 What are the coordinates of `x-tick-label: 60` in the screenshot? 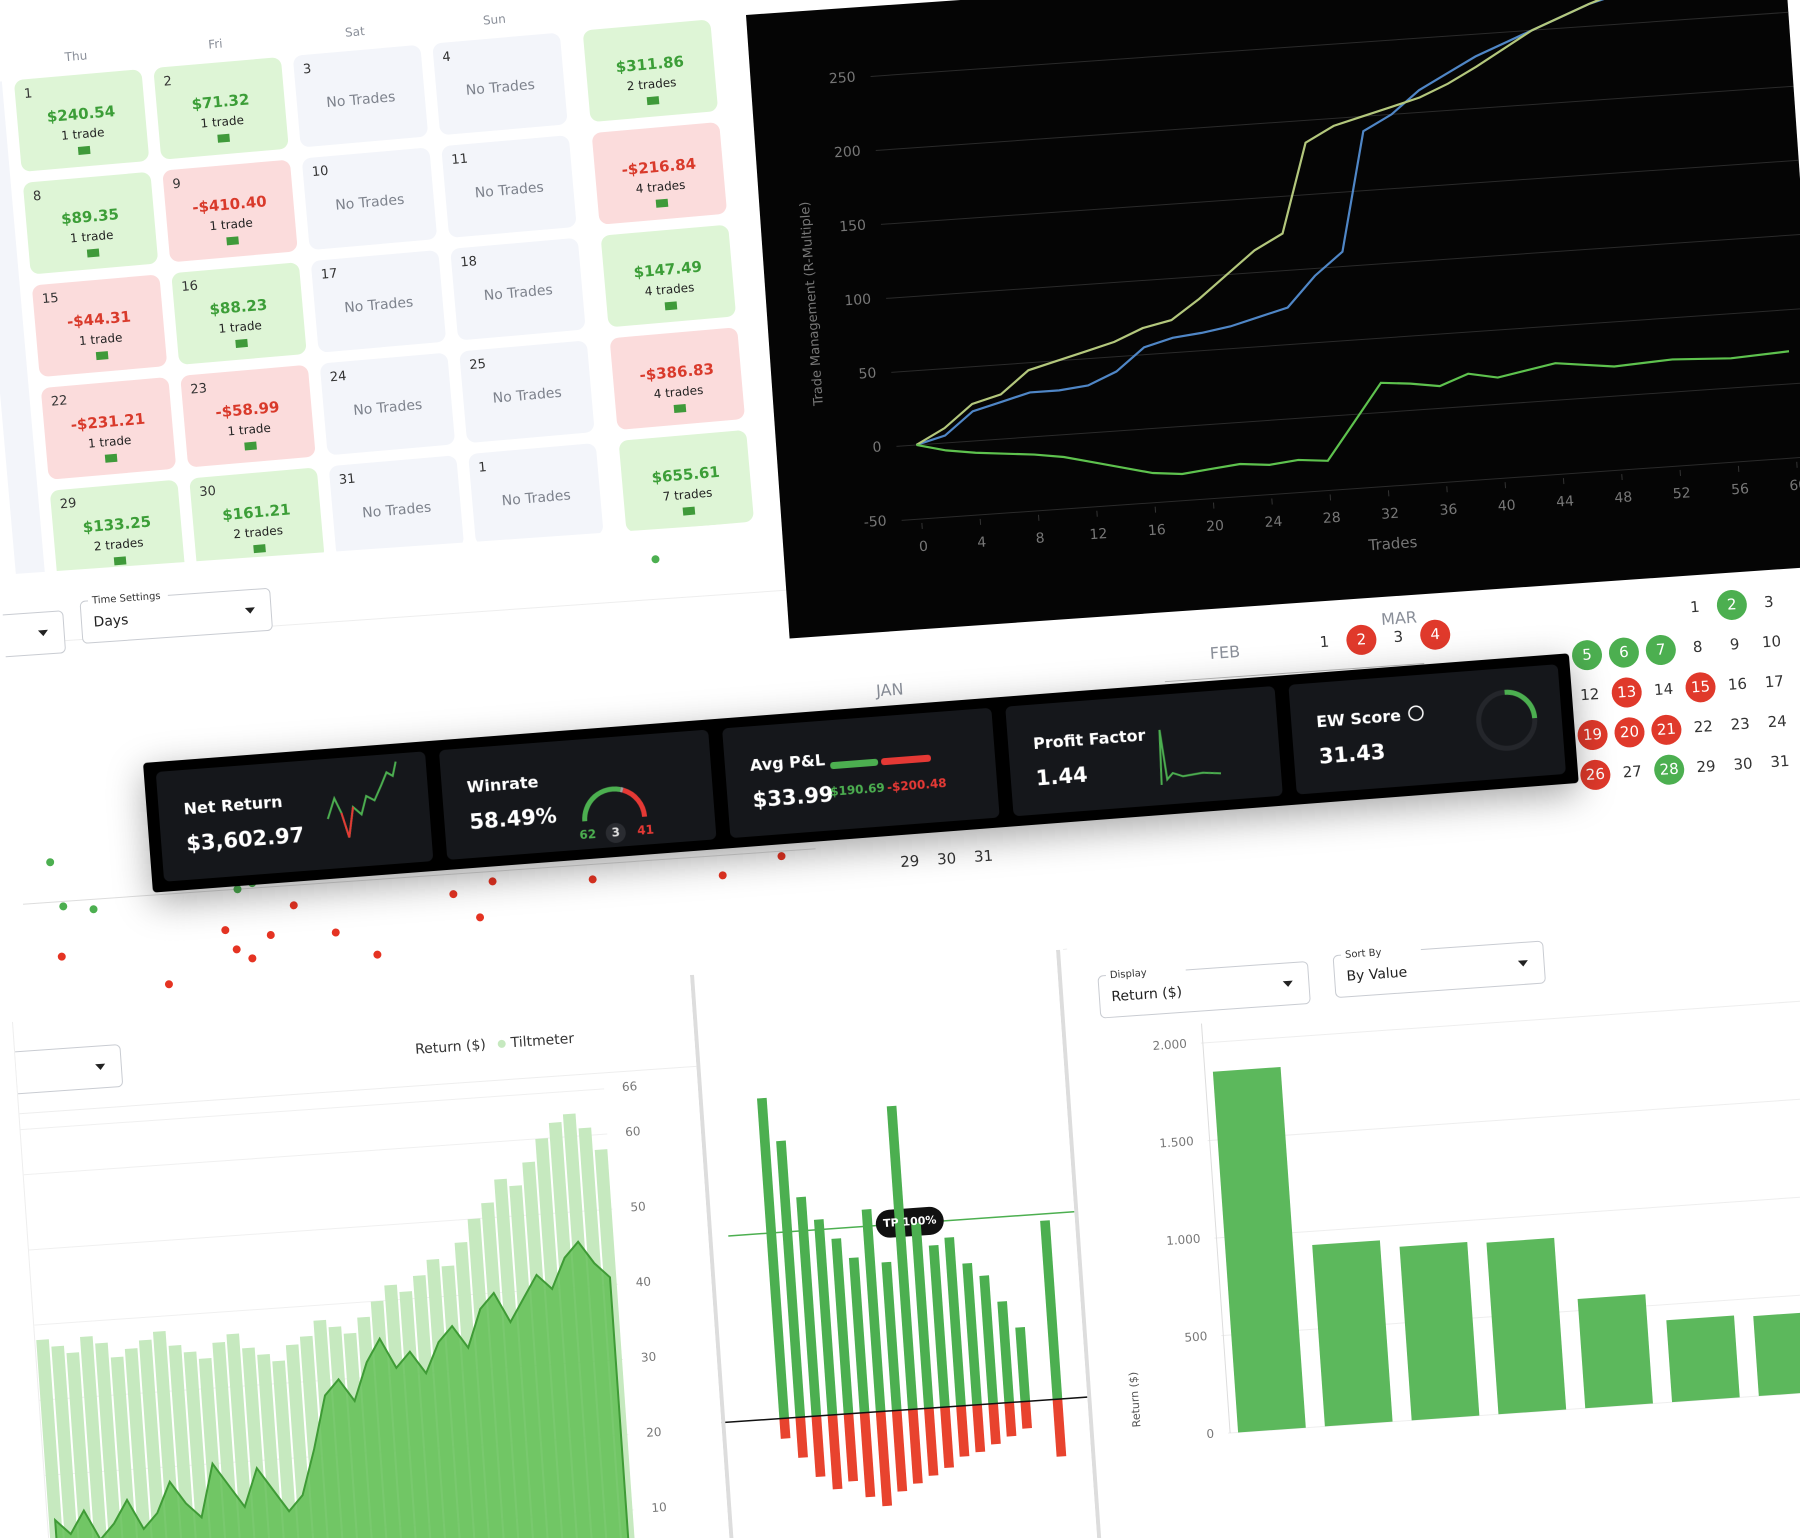 It's located at (1794, 485).